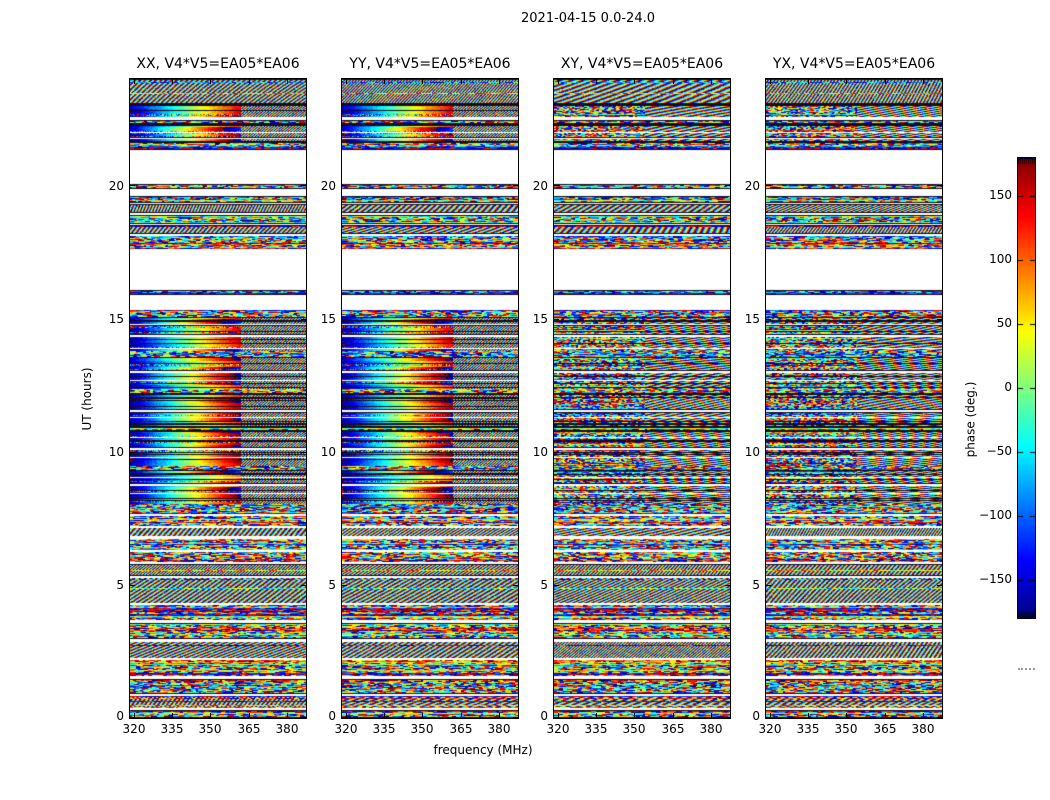  I want to click on heatmap-panel-xy, so click(642, 398).